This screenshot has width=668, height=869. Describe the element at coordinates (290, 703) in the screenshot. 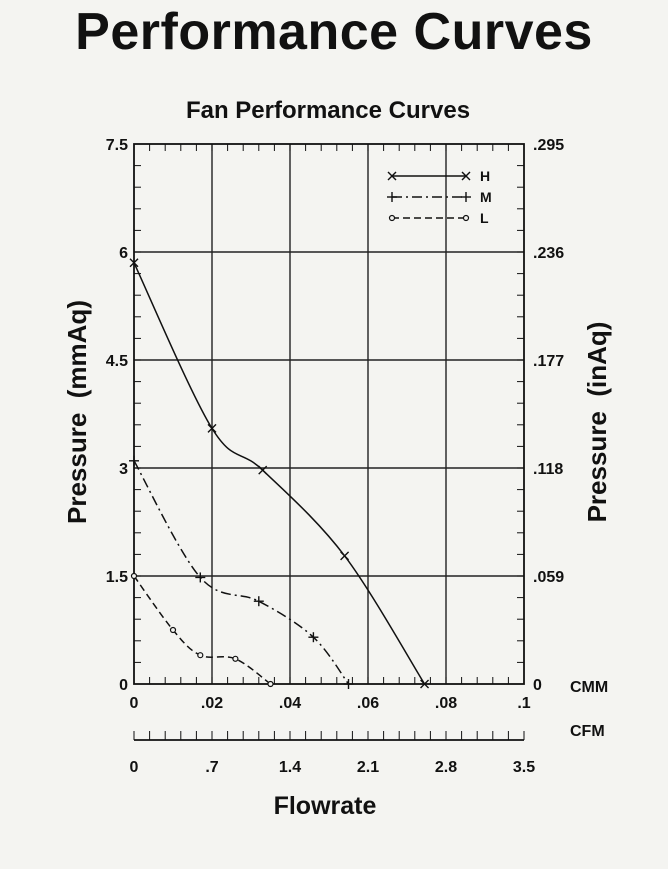

I see `x-tick-label: .04` at that location.